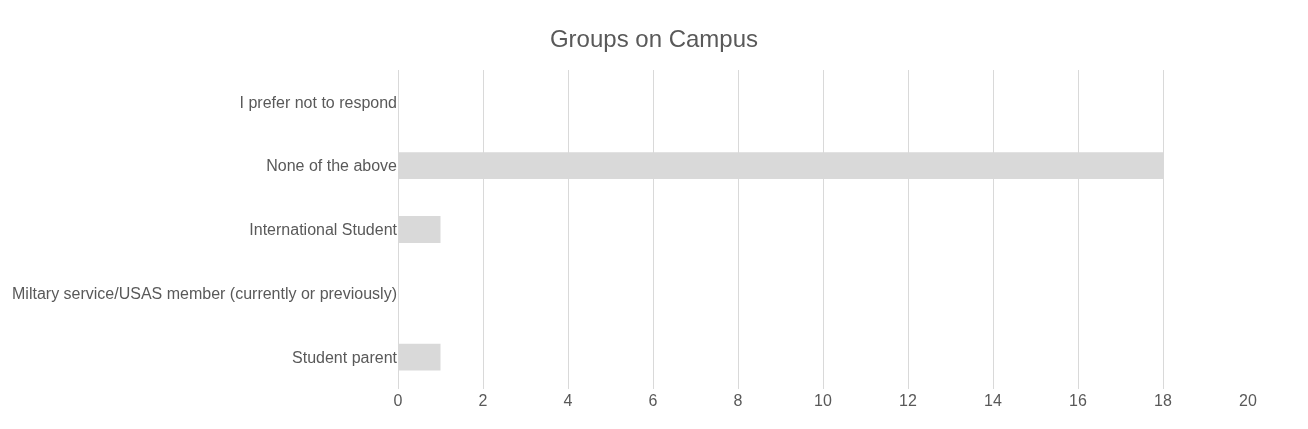 This screenshot has height=429, width=1308. I want to click on x-tick-label: 2, so click(483, 400).